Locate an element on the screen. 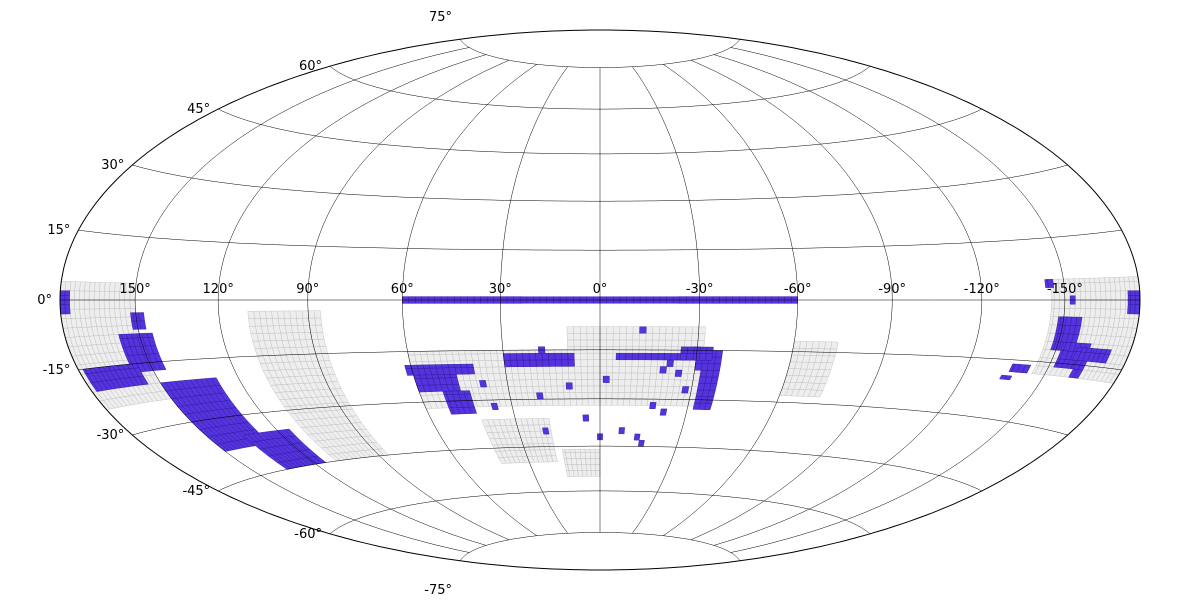  latitude-tick-label: -30° is located at coordinates (111, 435).